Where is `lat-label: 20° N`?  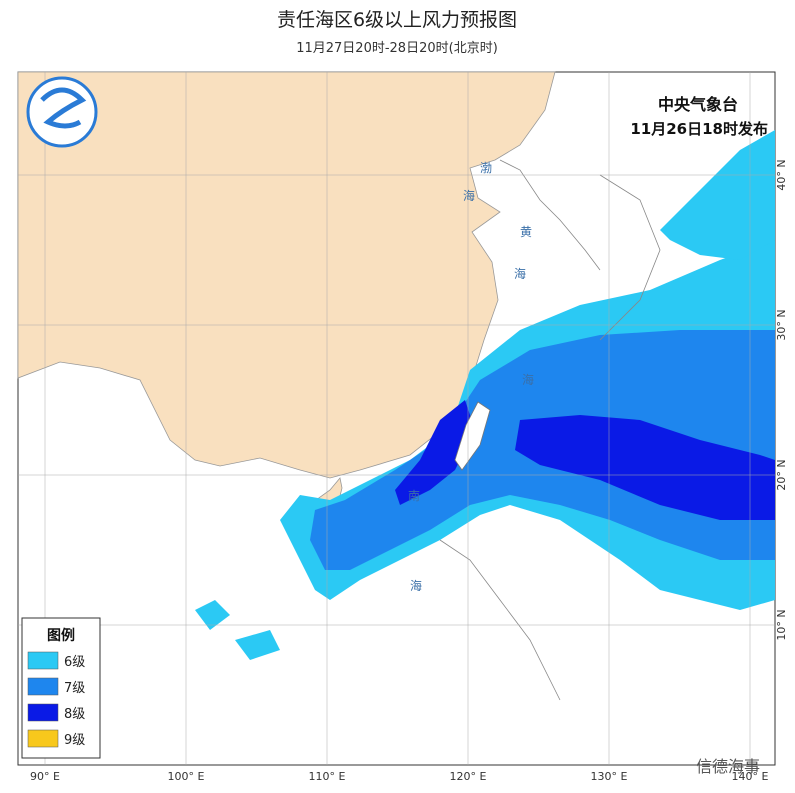
lat-label: 20° N is located at coordinates (781, 474).